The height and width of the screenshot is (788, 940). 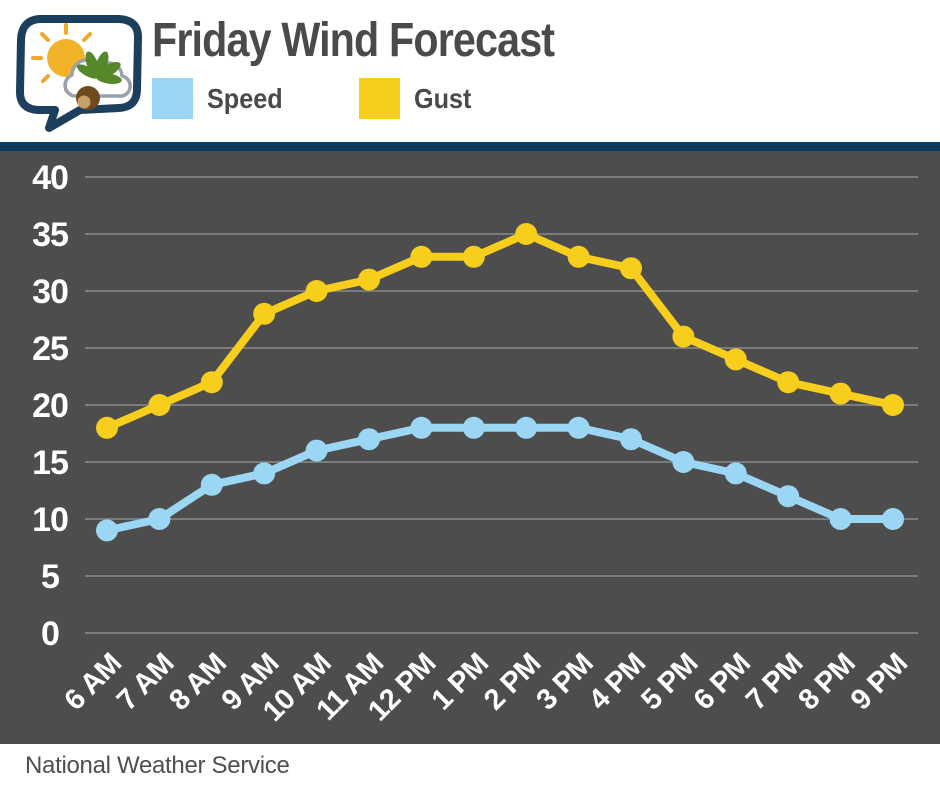 I want to click on y-axis-tick-label: 20, so click(x=50, y=406).